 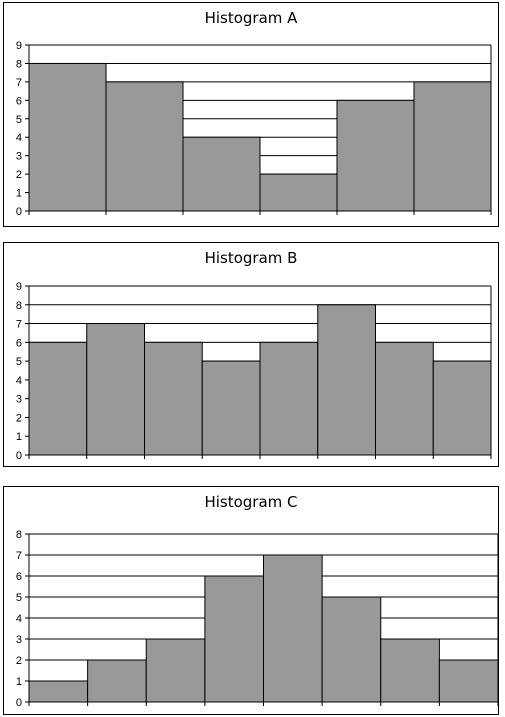 What do you see at coordinates (251, 18) in the screenshot?
I see `chart-title: Histogram A` at bounding box center [251, 18].